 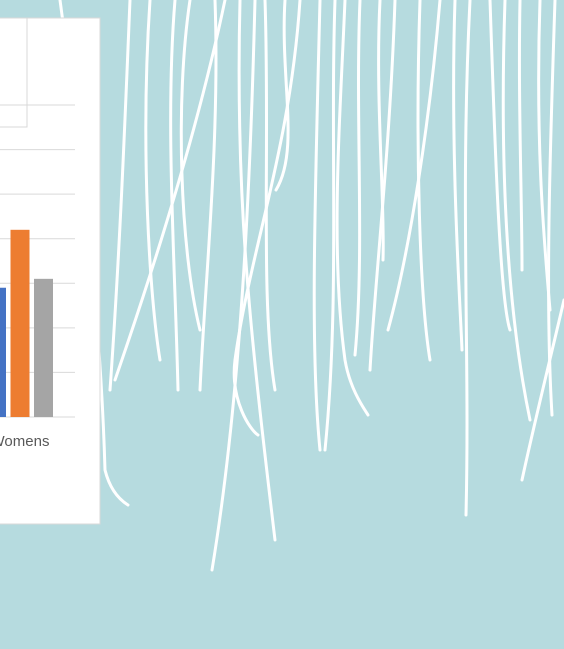 I want to click on x-tick-label: Womens, so click(x=24, y=441).